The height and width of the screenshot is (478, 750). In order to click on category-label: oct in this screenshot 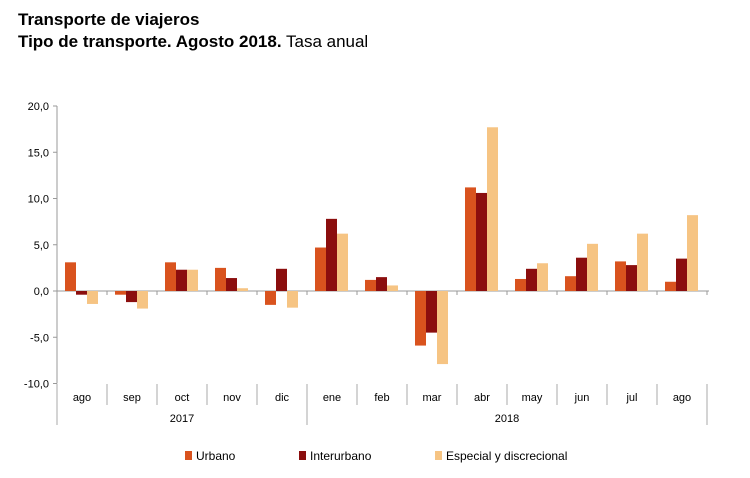, I will do `click(182, 398)`.